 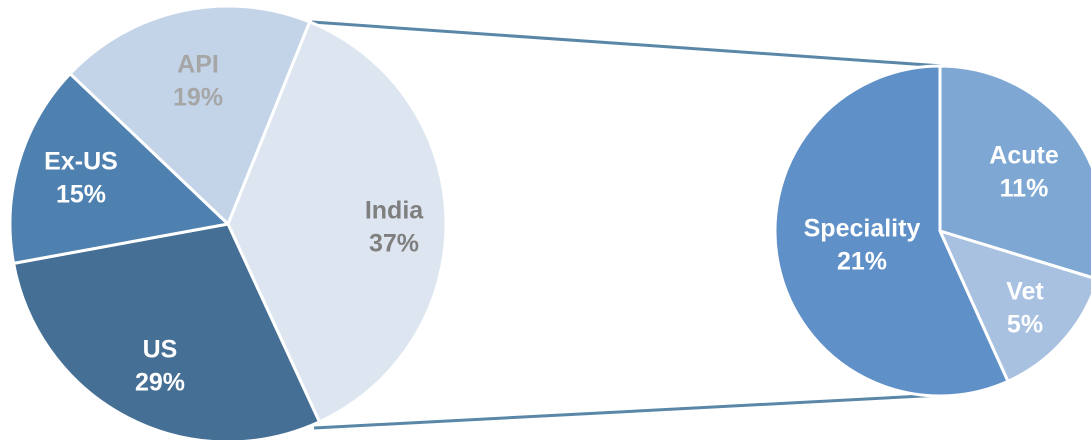 I want to click on sub-pie-value-speciality: 21%, so click(x=862, y=262).